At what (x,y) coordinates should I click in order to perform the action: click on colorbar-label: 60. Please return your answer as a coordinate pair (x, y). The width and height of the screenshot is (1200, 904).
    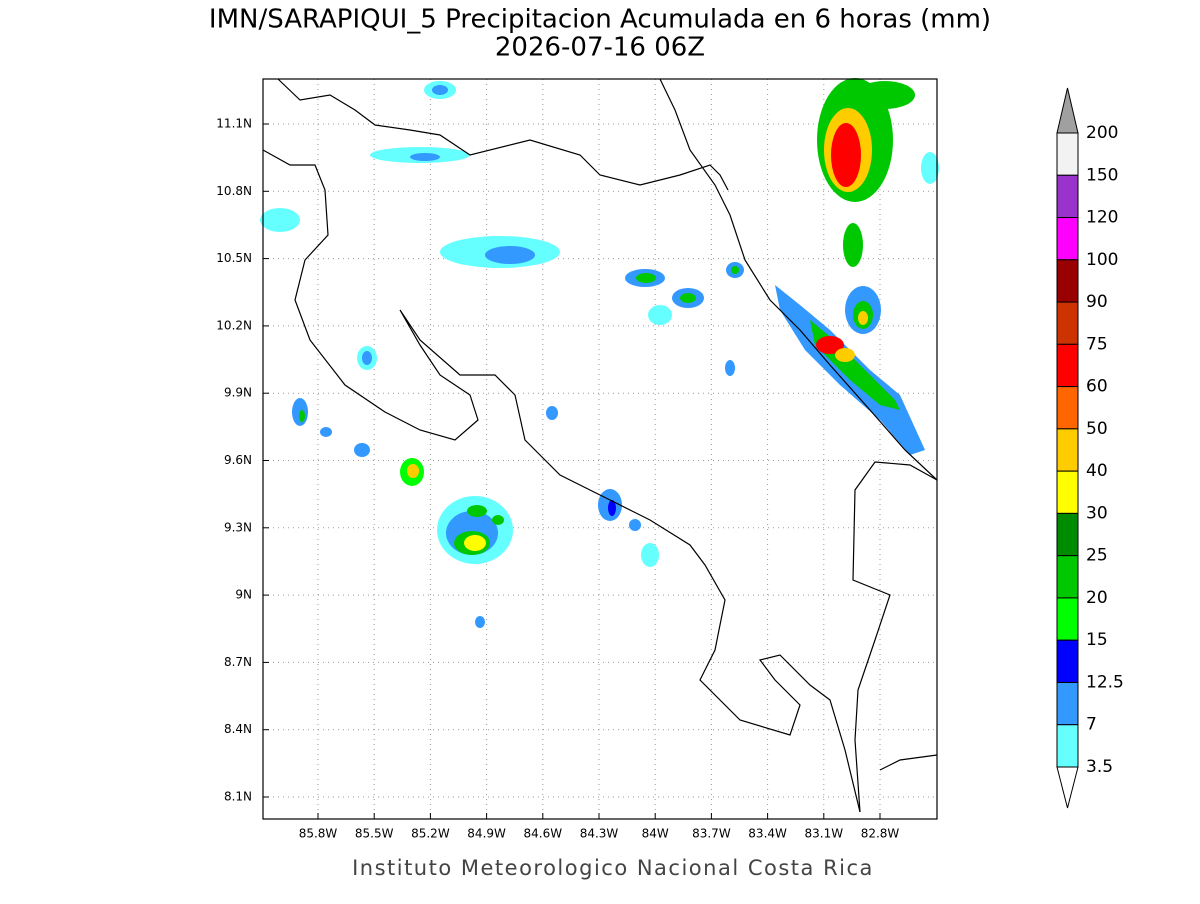
    Looking at the image, I should click on (1097, 387).